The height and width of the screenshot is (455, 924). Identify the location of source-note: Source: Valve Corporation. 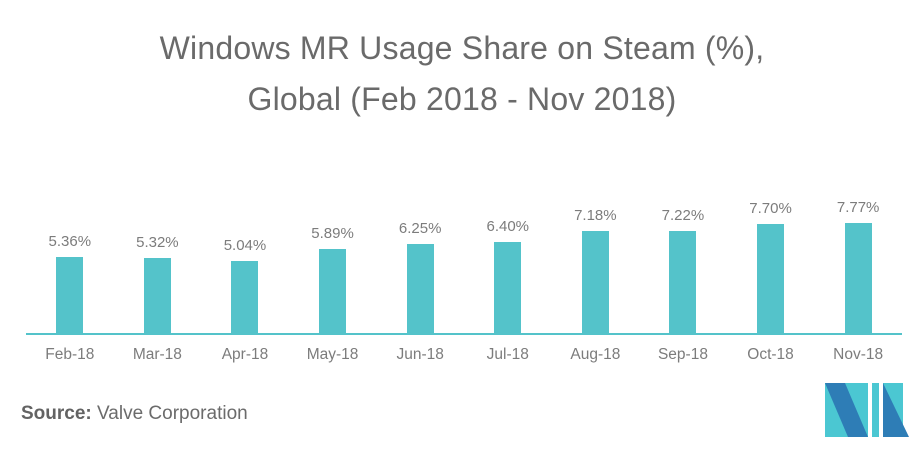
(134, 414).